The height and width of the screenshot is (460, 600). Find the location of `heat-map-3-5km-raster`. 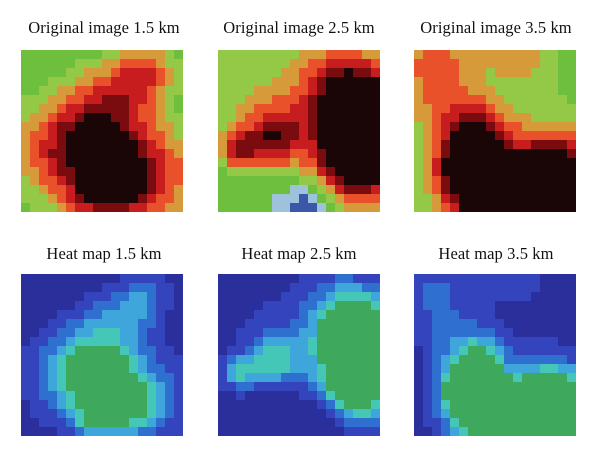

heat-map-3-5km-raster is located at coordinates (495, 355).